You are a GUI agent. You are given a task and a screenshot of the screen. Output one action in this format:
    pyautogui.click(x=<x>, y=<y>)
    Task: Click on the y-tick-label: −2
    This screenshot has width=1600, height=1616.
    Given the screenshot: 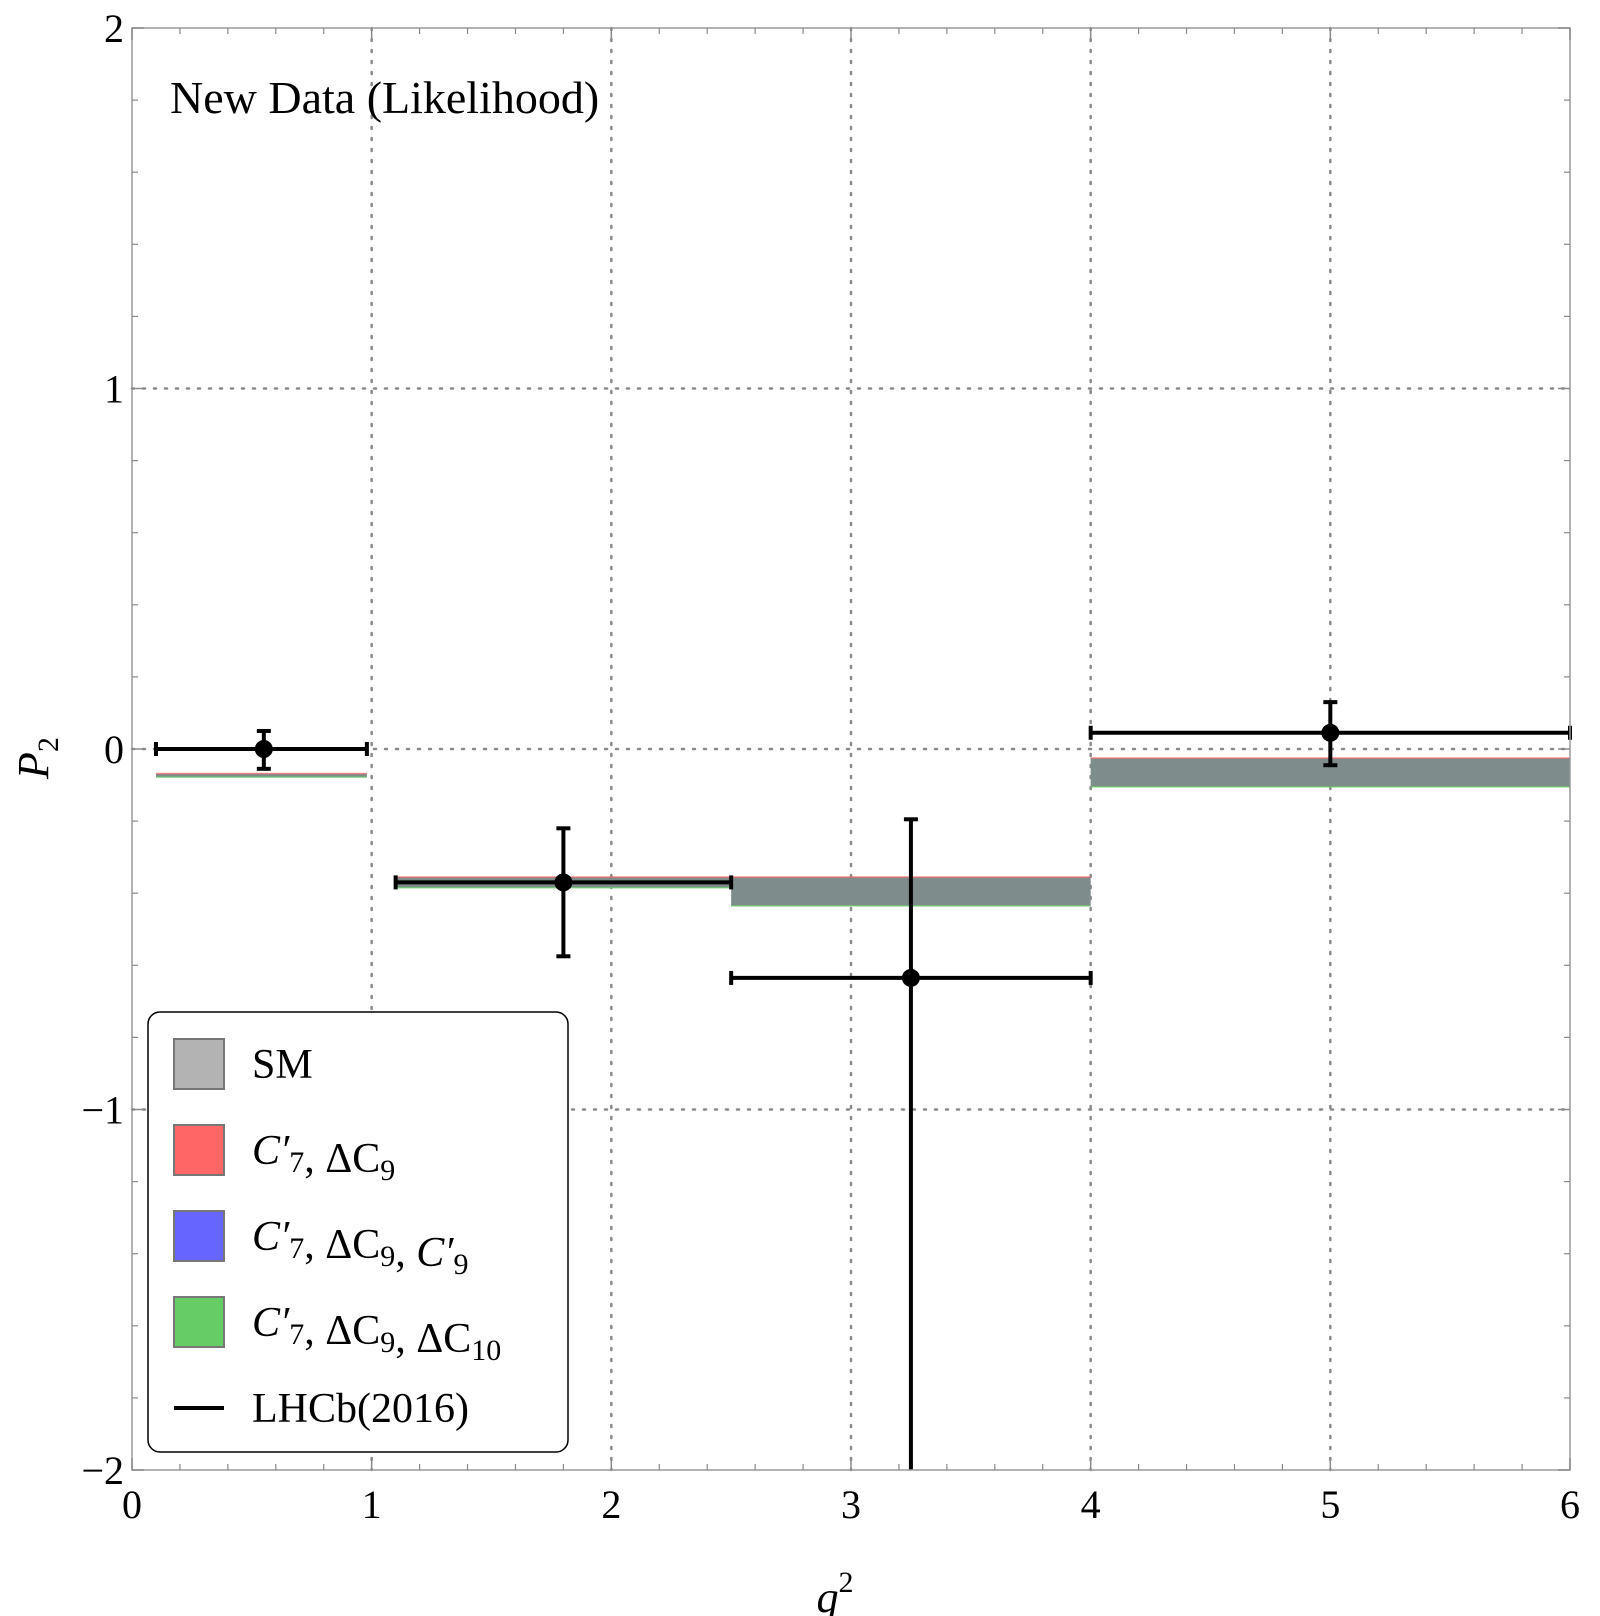 What is the action you would take?
    pyautogui.click(x=102, y=1470)
    